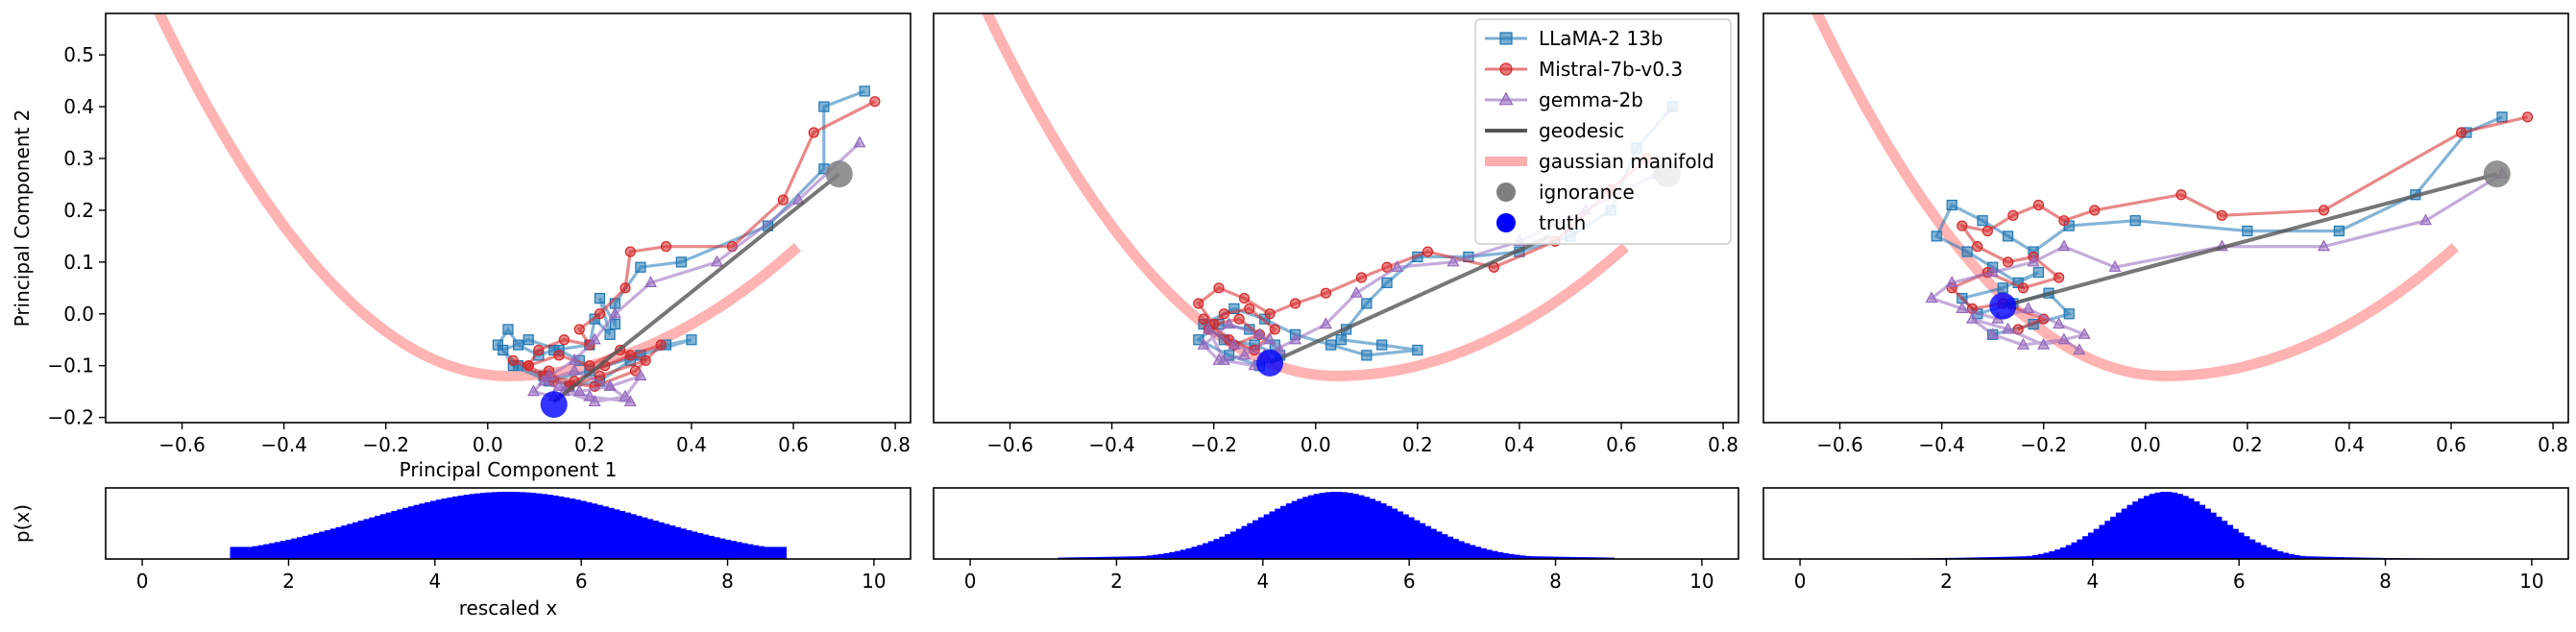 The width and height of the screenshot is (2576, 632). Describe the element at coordinates (2497, 174) in the screenshot. I see `ignorance-point` at that location.